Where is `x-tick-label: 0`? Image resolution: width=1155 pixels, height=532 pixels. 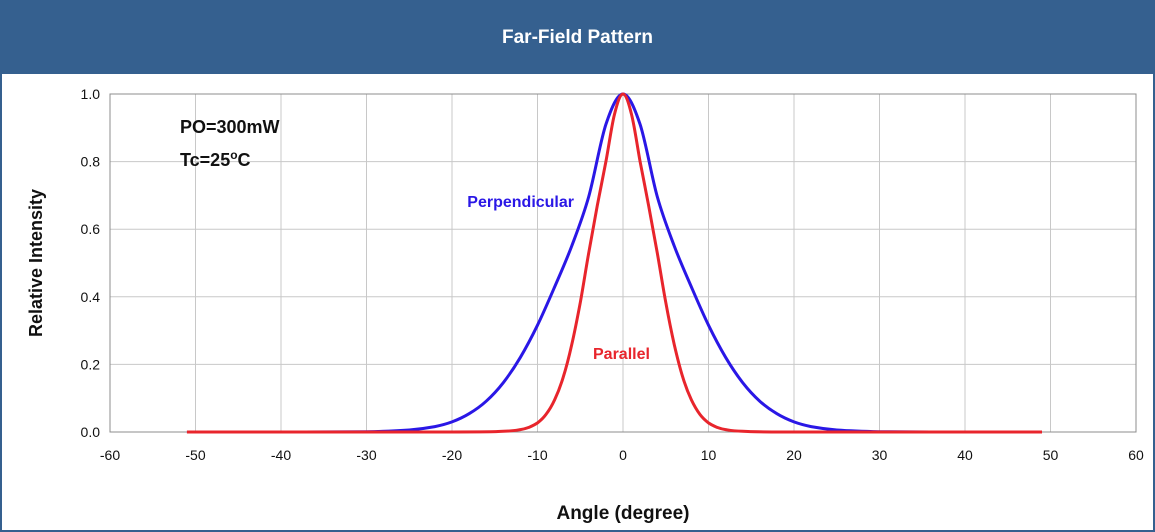
x-tick-label: 0 is located at coordinates (623, 455).